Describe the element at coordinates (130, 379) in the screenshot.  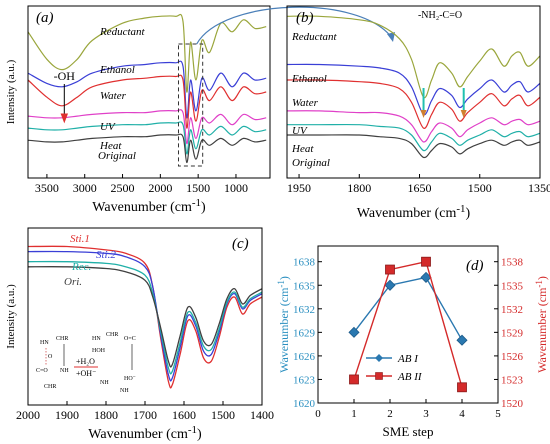
I see `scheme-atom: HO⁻` at that location.